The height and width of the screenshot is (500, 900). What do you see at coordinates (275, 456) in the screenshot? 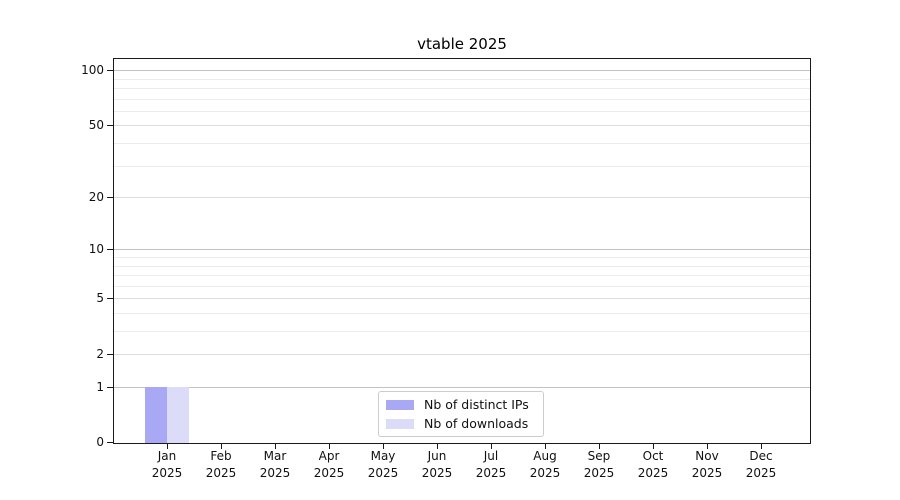
I see `x-tick-label-month: Mar` at bounding box center [275, 456].